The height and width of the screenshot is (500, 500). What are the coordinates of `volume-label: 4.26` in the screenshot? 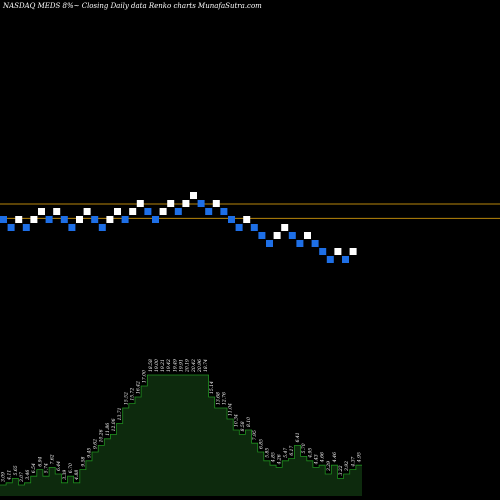 It's located at (280, 459).